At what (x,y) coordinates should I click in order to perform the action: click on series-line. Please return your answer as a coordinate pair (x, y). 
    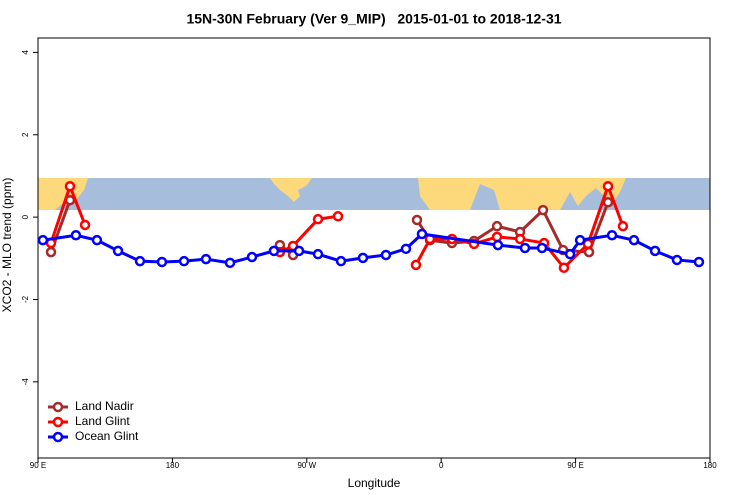
    Looking at the image, I should click on (371, 248).